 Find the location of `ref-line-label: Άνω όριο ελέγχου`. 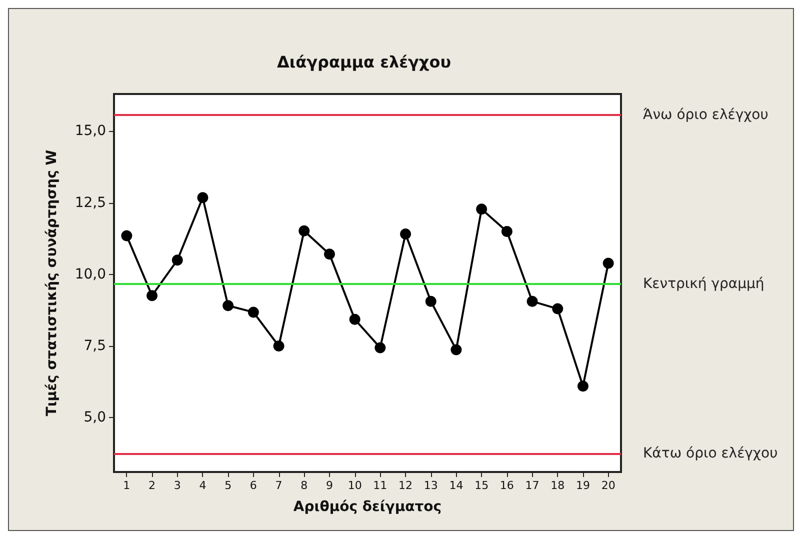

ref-line-label: Άνω όριο ελέγχου is located at coordinates (705, 115).